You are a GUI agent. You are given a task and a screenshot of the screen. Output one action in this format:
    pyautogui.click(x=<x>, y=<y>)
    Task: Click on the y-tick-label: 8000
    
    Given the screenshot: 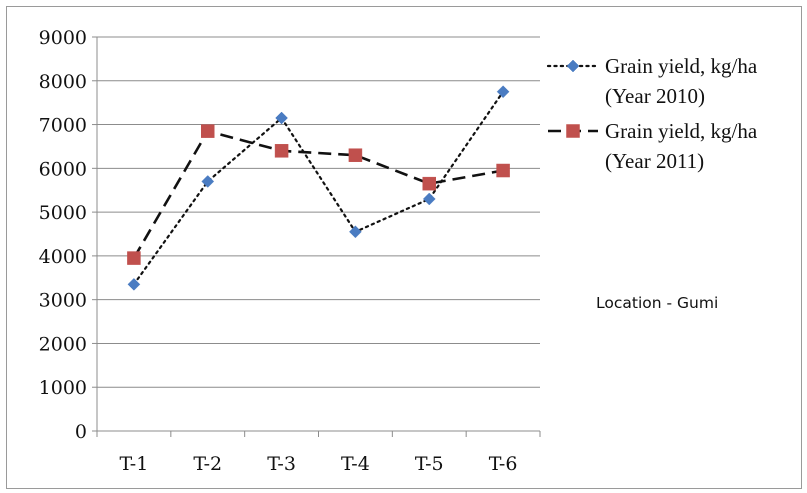 What is the action you would take?
    pyautogui.click(x=63, y=82)
    